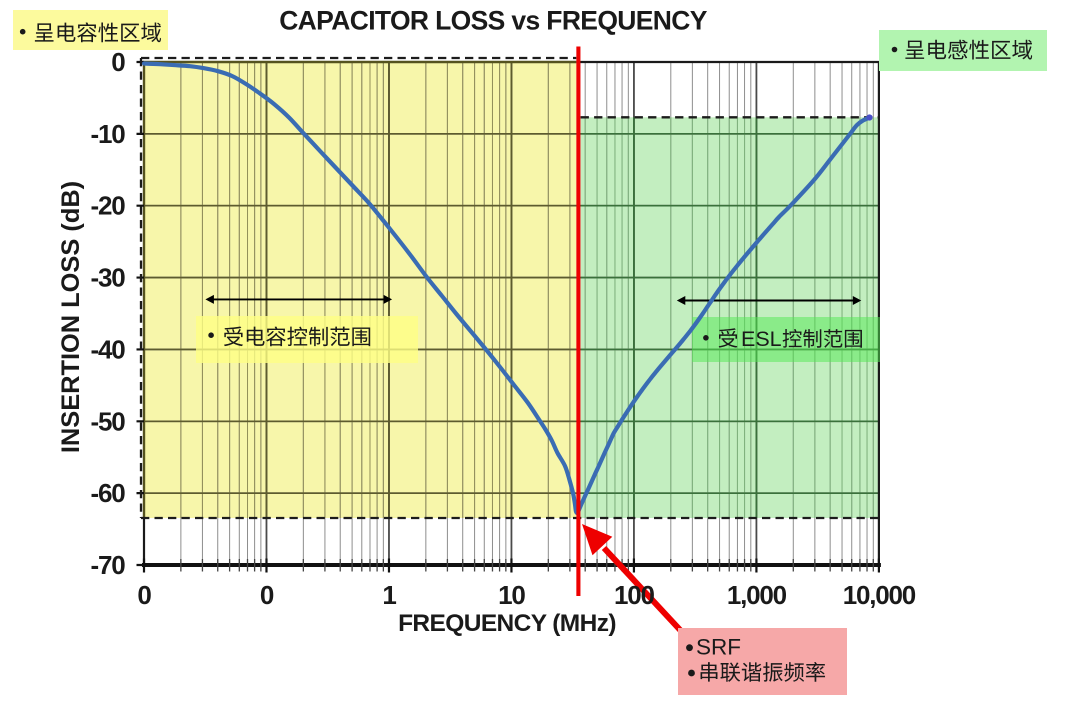  What do you see at coordinates (108, 493) in the screenshot?
I see `svg-text: -60` at bounding box center [108, 493].